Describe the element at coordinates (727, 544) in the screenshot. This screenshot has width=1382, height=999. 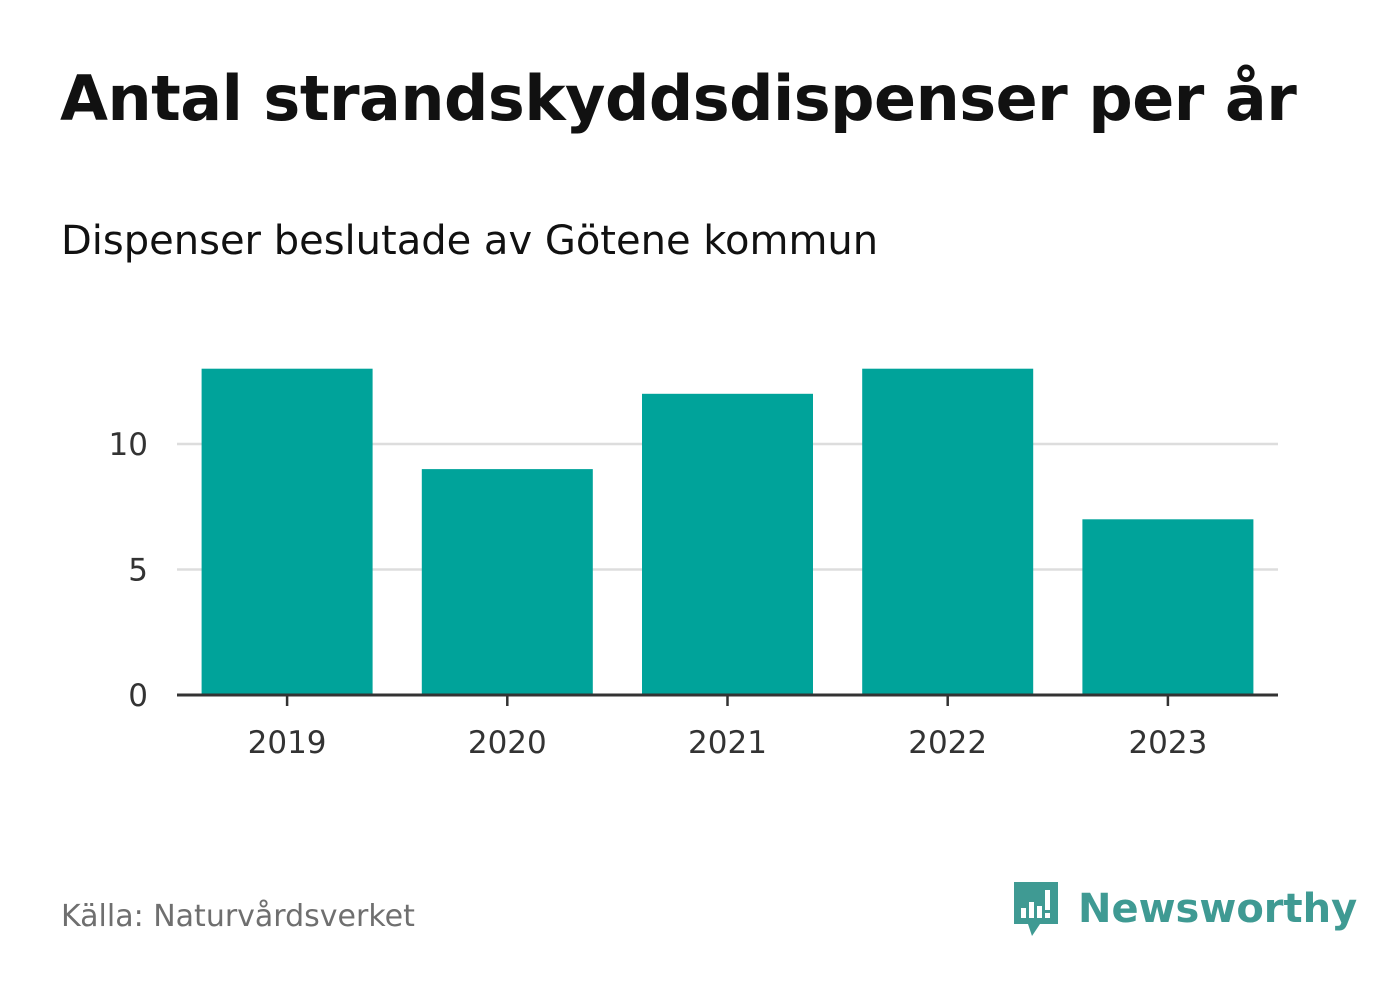
I see `bar-2021` at that location.